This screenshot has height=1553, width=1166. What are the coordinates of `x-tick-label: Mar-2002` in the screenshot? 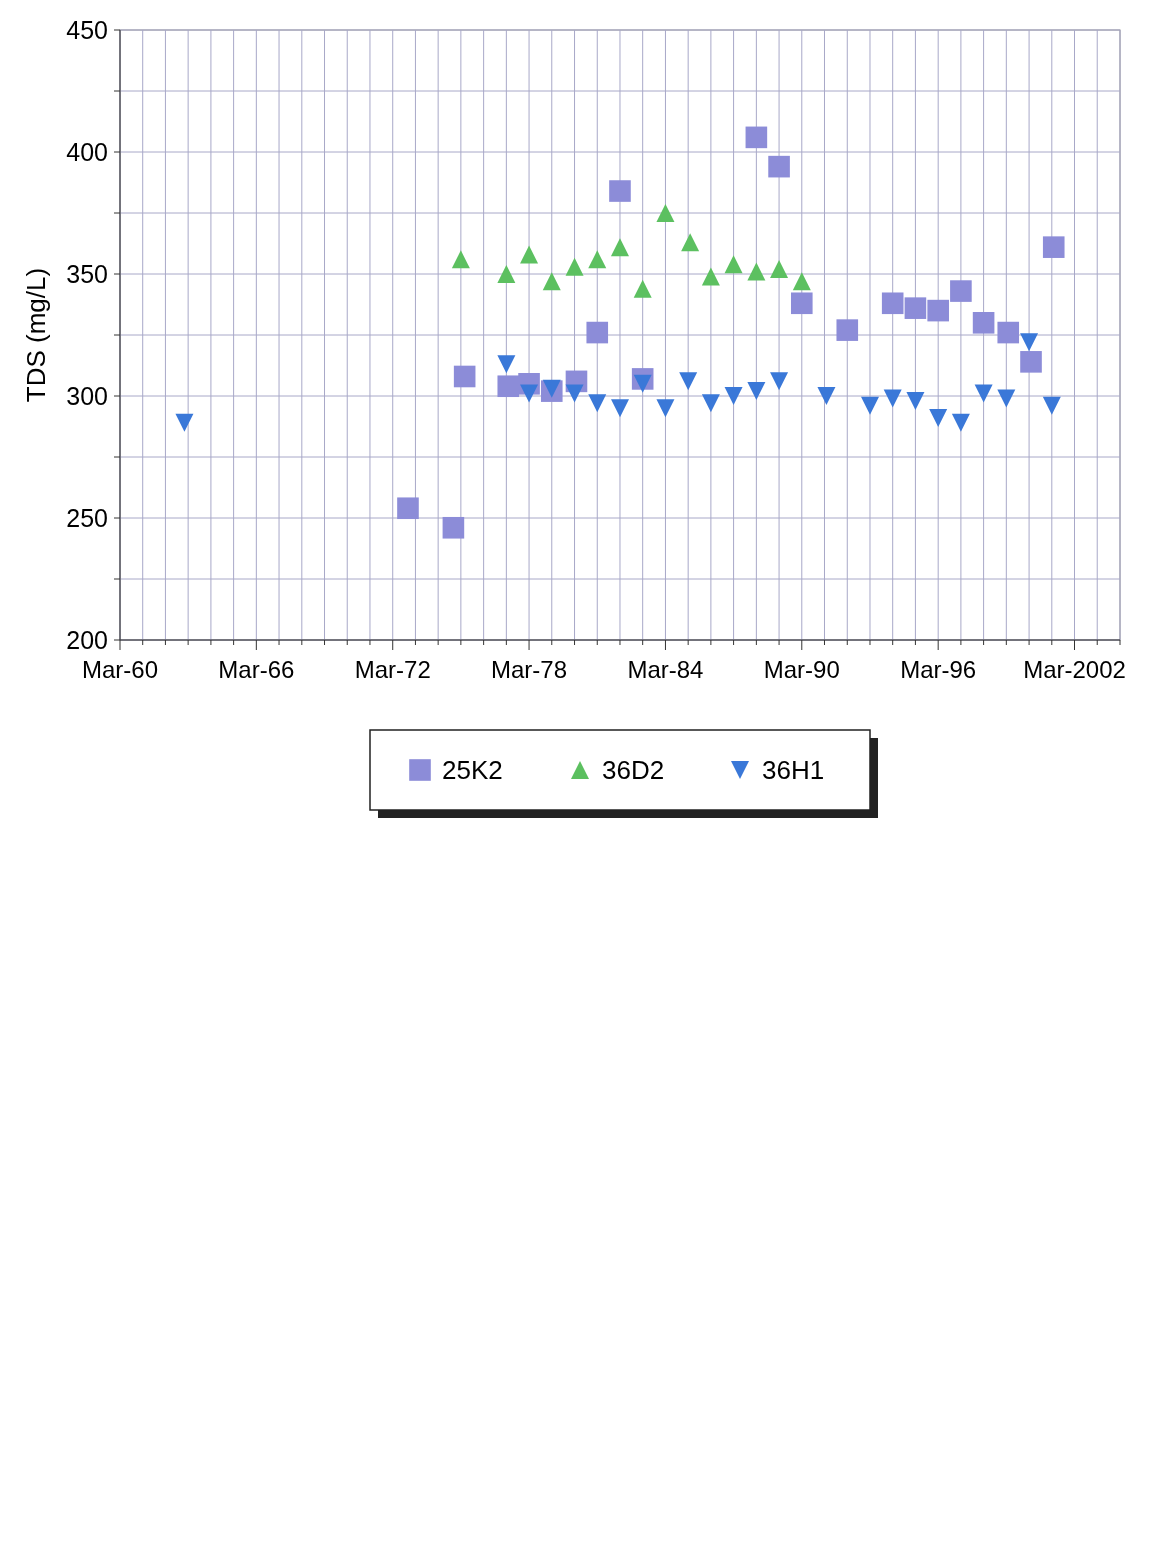 It's located at (1074, 669).